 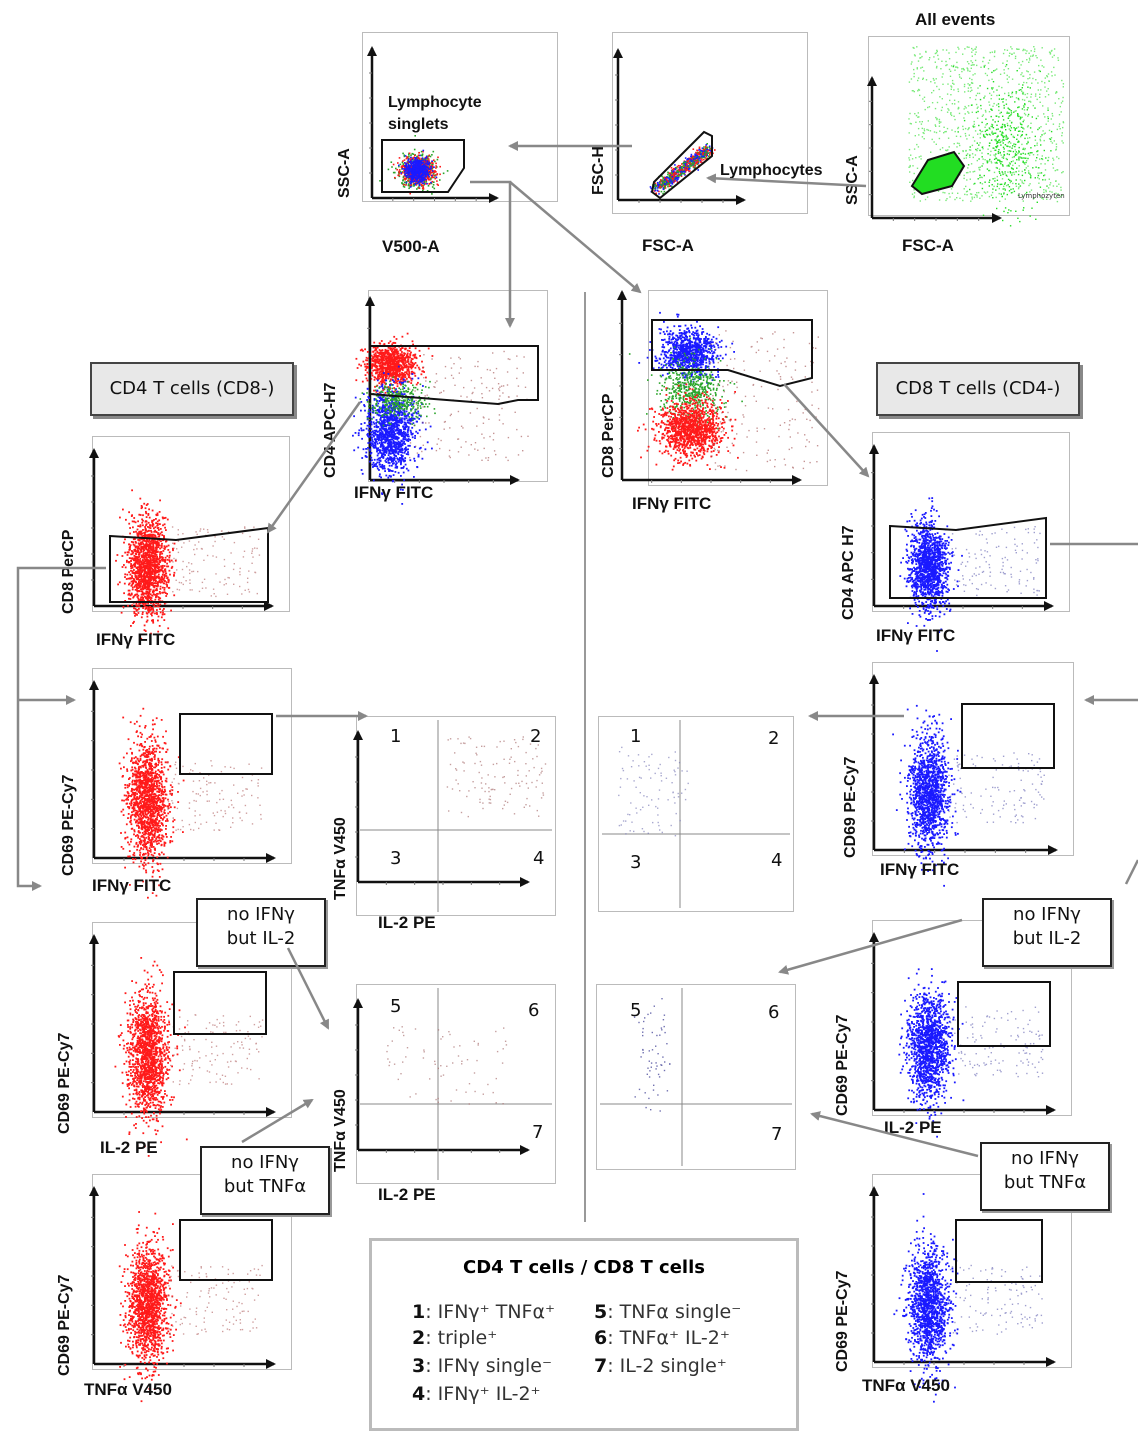 What do you see at coordinates (710, 123) in the screenshot?
I see `plot-frame` at bounding box center [710, 123].